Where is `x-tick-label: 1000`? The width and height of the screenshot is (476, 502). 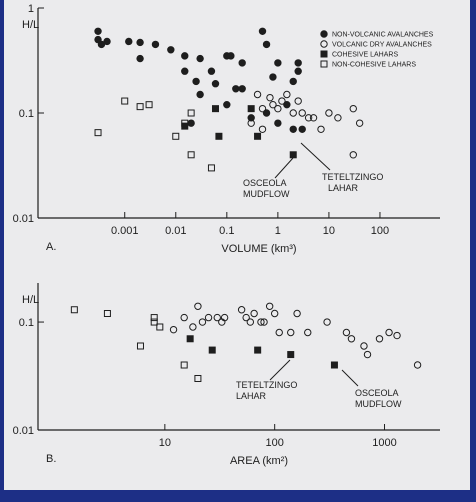 x-tick-label: 1000 is located at coordinates (384, 443).